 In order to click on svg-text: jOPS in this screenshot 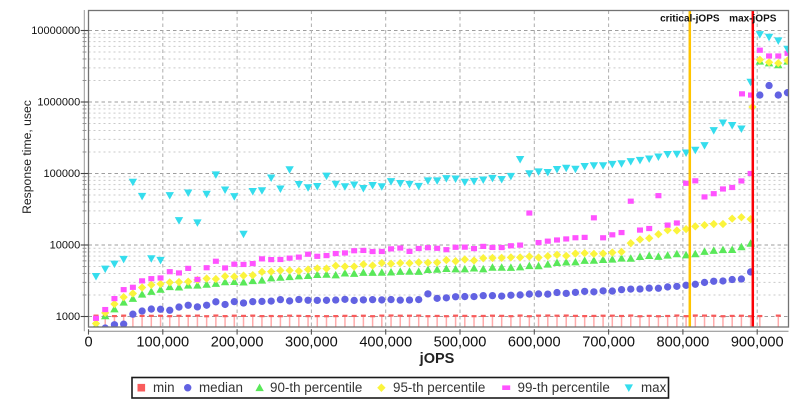, I will do `click(437, 359)`.